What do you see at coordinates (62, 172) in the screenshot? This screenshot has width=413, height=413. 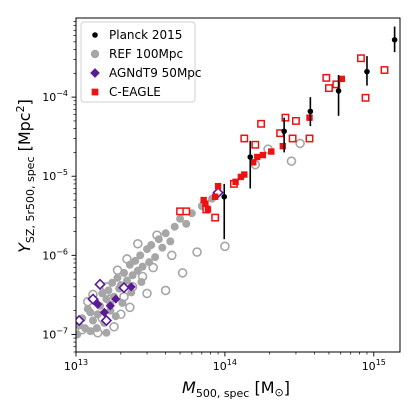 I see `y-tick-label-exponent: −5` at bounding box center [62, 172].